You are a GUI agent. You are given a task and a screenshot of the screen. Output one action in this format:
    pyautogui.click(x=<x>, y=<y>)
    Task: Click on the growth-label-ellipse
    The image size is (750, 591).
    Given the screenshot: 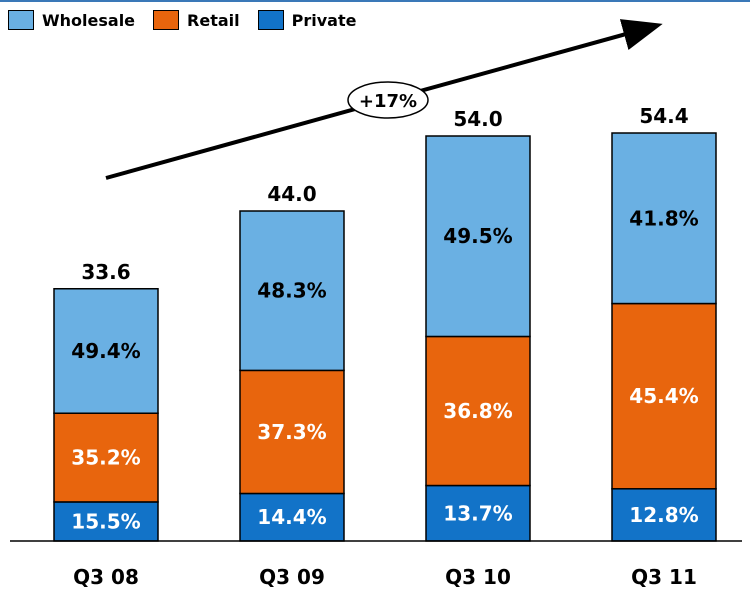 What is the action you would take?
    pyautogui.click(x=388, y=100)
    